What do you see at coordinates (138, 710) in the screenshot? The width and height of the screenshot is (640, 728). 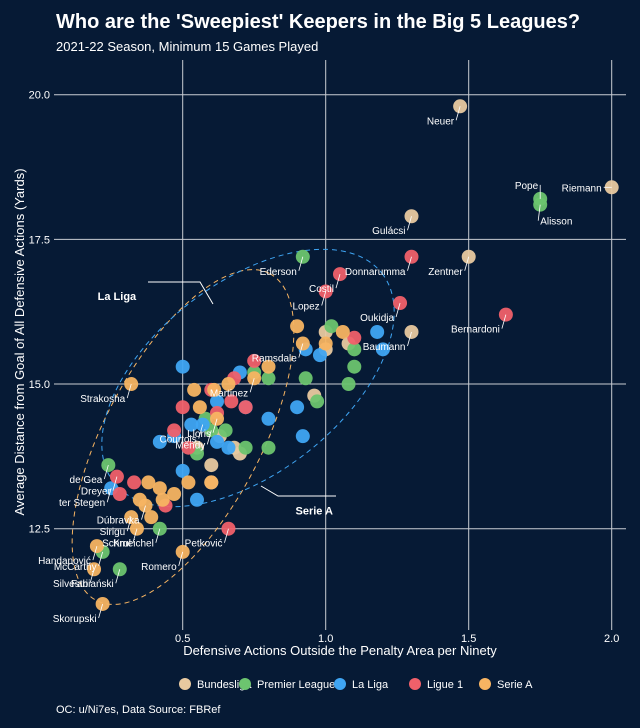 I see `caption: OC: u/Ni7es, Data Source: FBRef` at bounding box center [138, 710].